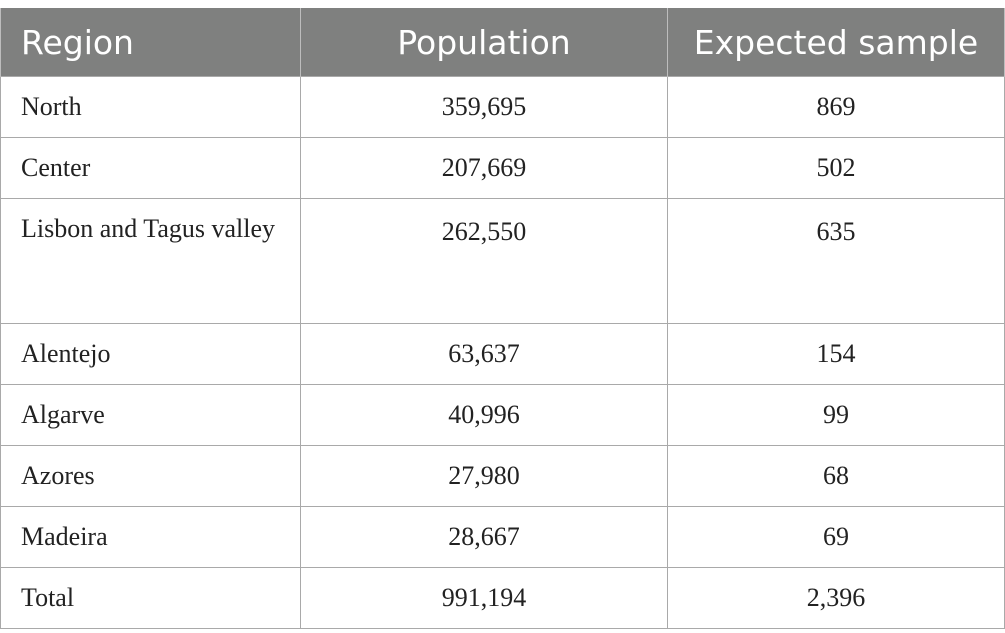  Describe the element at coordinates (836, 537) in the screenshot. I see `expected-sample-cell: 69` at that location.